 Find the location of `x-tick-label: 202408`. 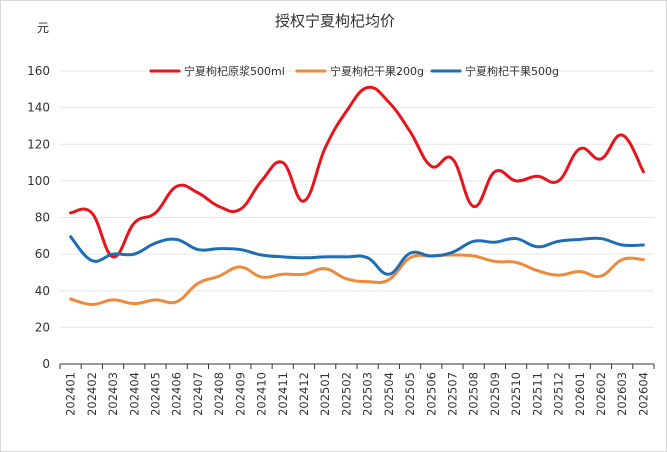

x-tick-label: 202408 is located at coordinates (219, 394).